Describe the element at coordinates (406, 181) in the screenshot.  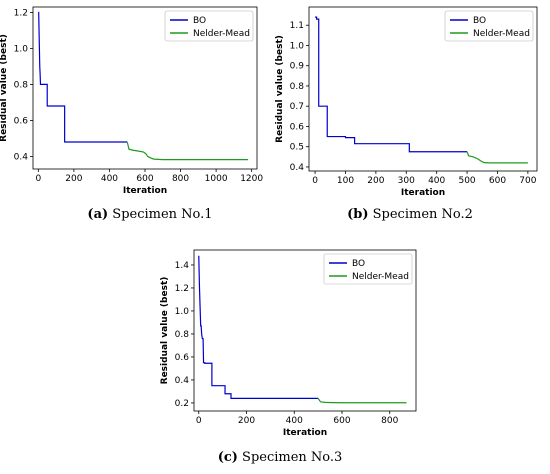
I see `x-tick-label: 300` at that location.